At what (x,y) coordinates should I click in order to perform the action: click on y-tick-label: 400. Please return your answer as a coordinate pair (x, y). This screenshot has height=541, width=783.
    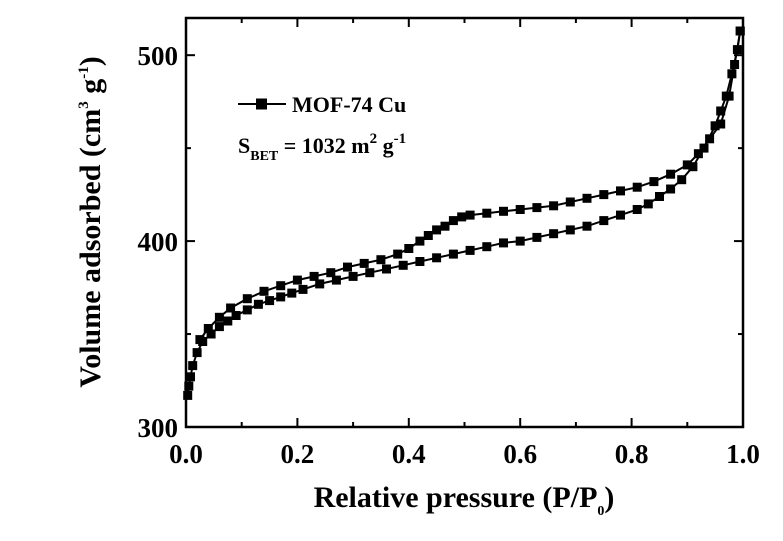
    Looking at the image, I should click on (158, 242).